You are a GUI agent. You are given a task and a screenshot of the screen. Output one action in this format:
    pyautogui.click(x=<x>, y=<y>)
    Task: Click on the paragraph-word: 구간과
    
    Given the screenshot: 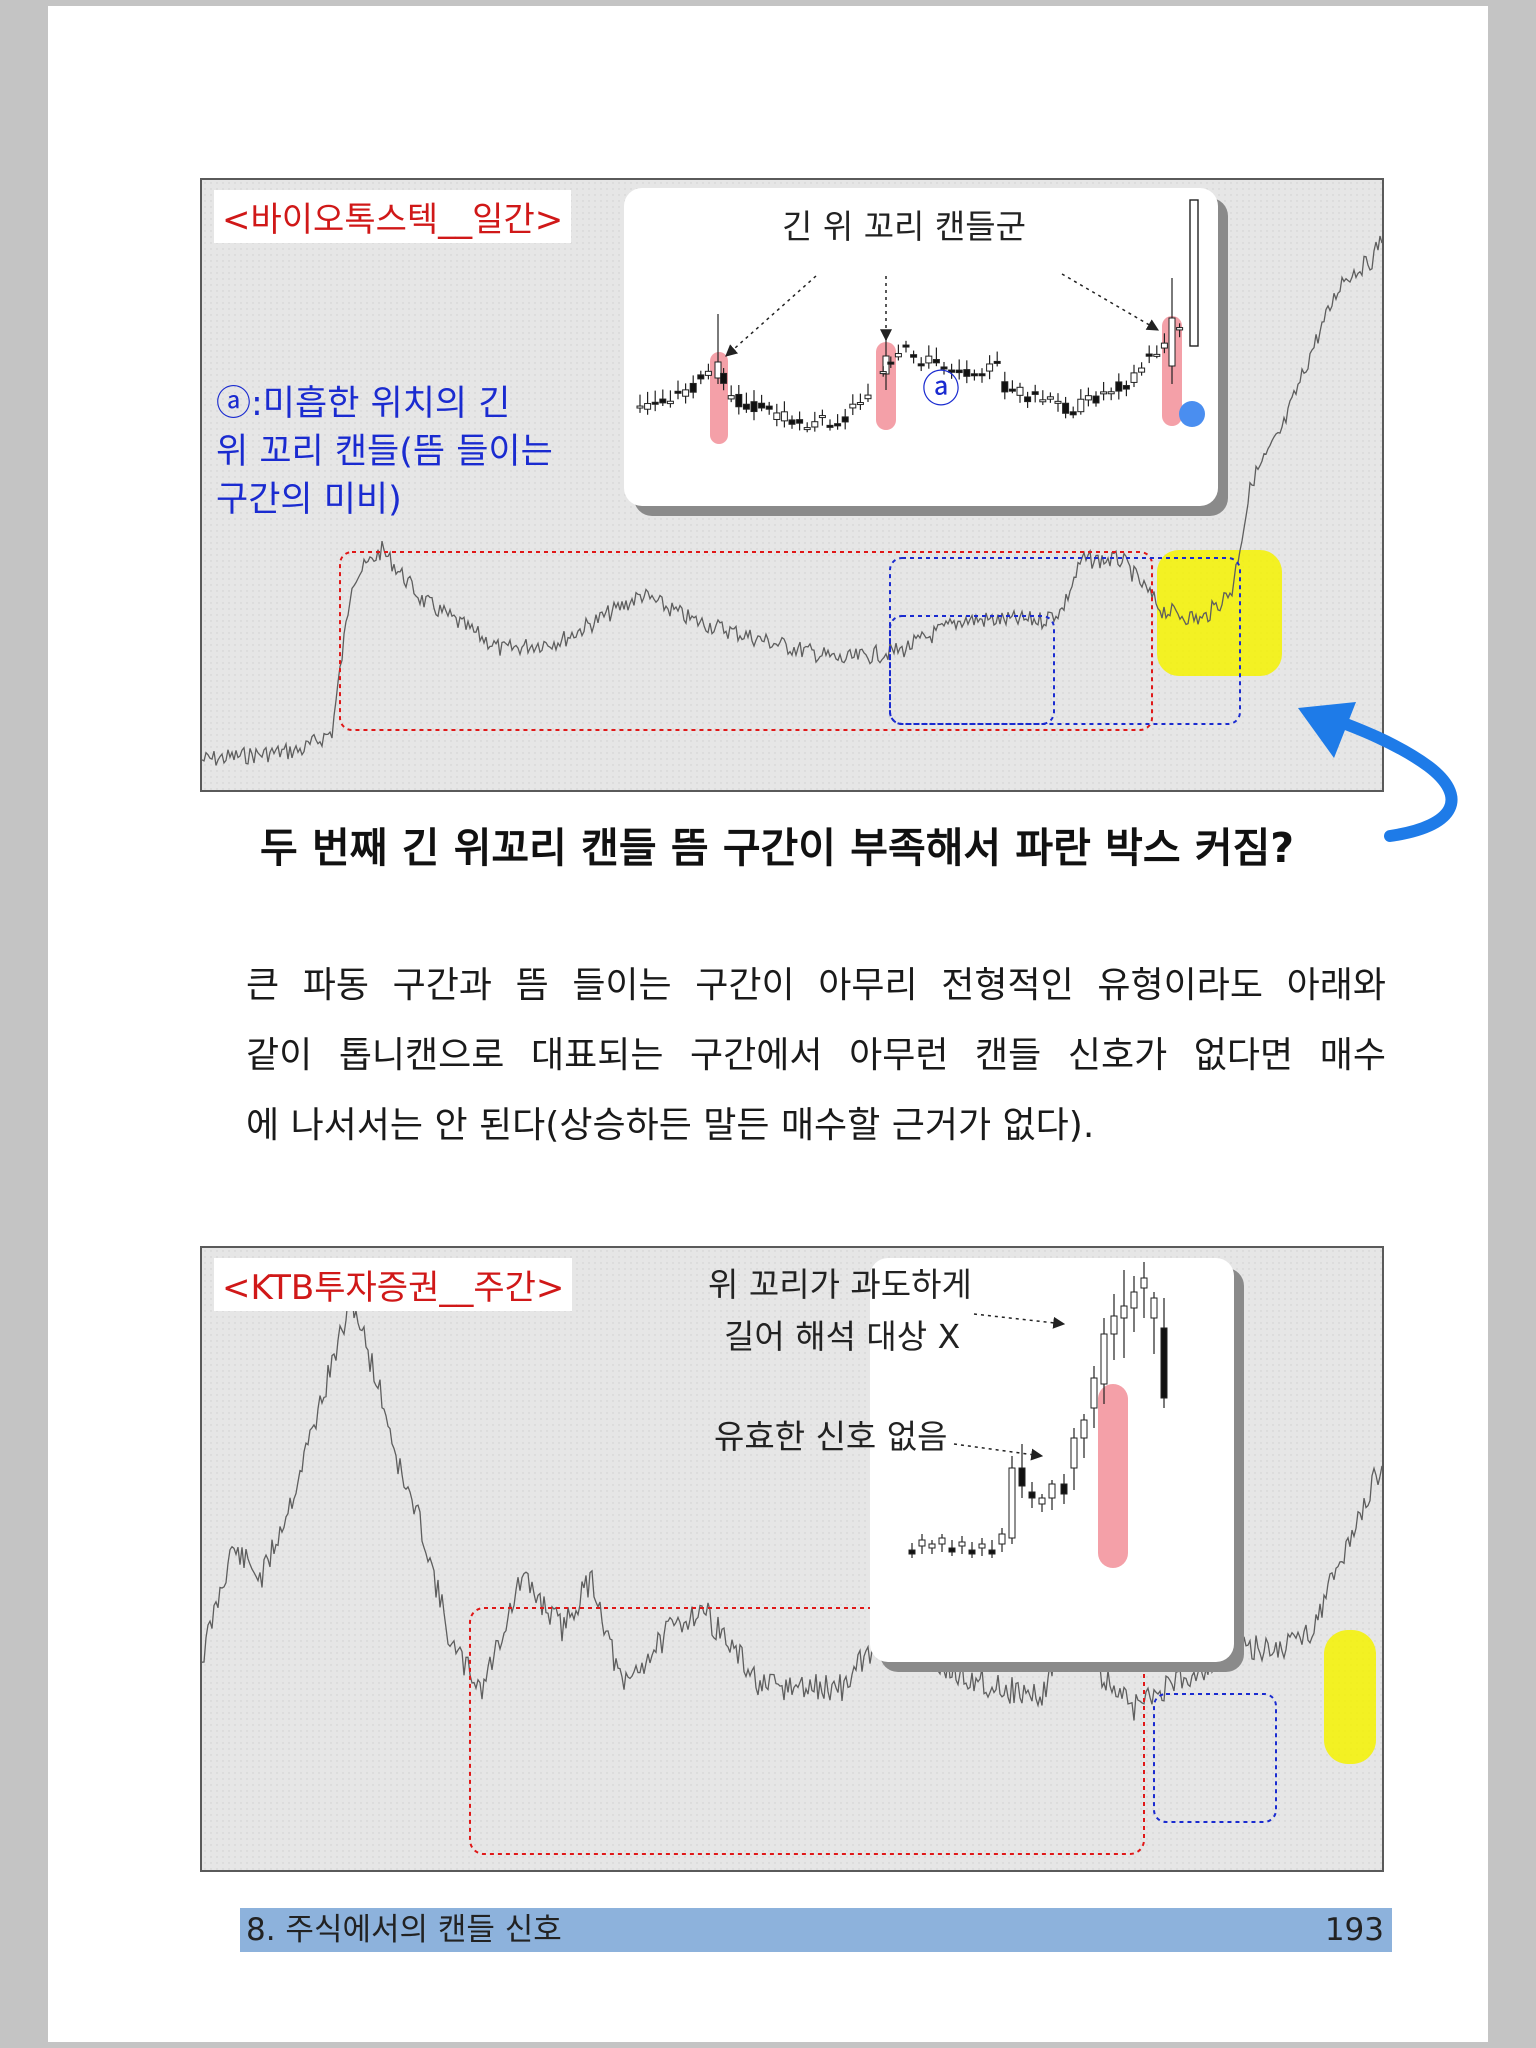 What is the action you would take?
    pyautogui.click(x=442, y=985)
    